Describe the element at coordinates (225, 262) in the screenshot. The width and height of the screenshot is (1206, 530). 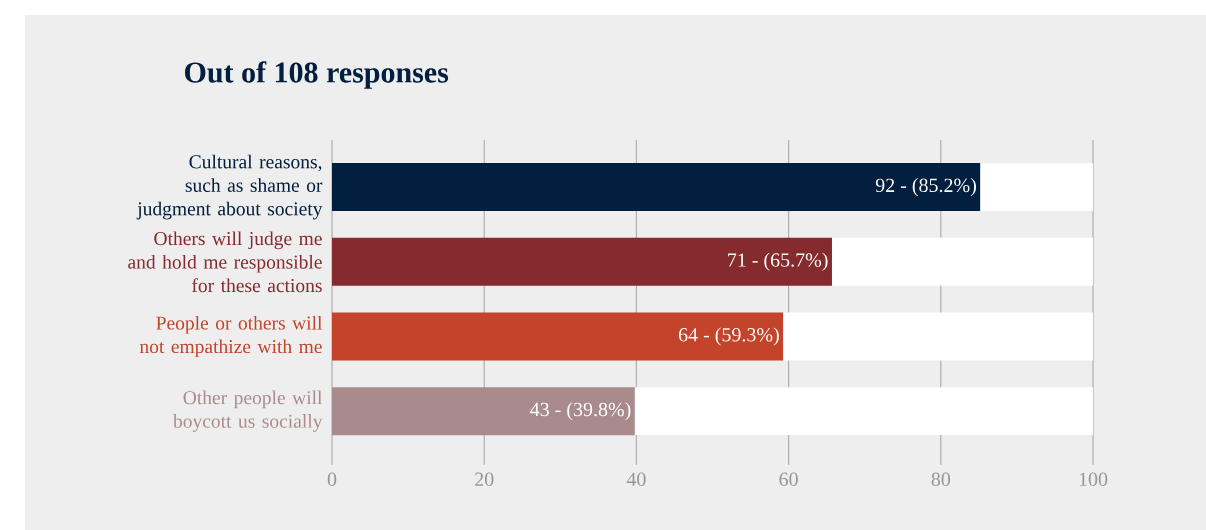
I see `y-tick-label: Others will judge me and hold me responsible for these actions` at that location.